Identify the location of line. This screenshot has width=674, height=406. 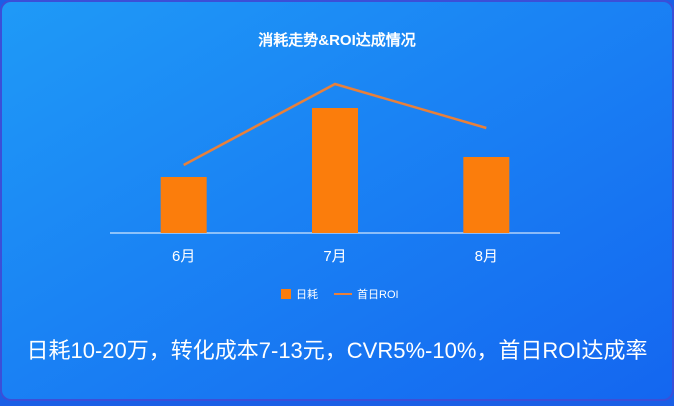
(335, 124).